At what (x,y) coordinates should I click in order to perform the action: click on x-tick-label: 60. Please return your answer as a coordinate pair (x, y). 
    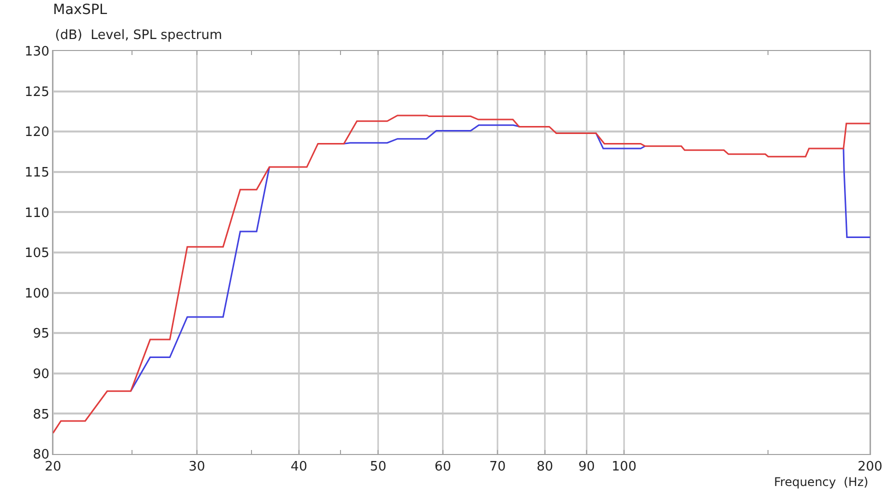
    Looking at the image, I should click on (443, 467).